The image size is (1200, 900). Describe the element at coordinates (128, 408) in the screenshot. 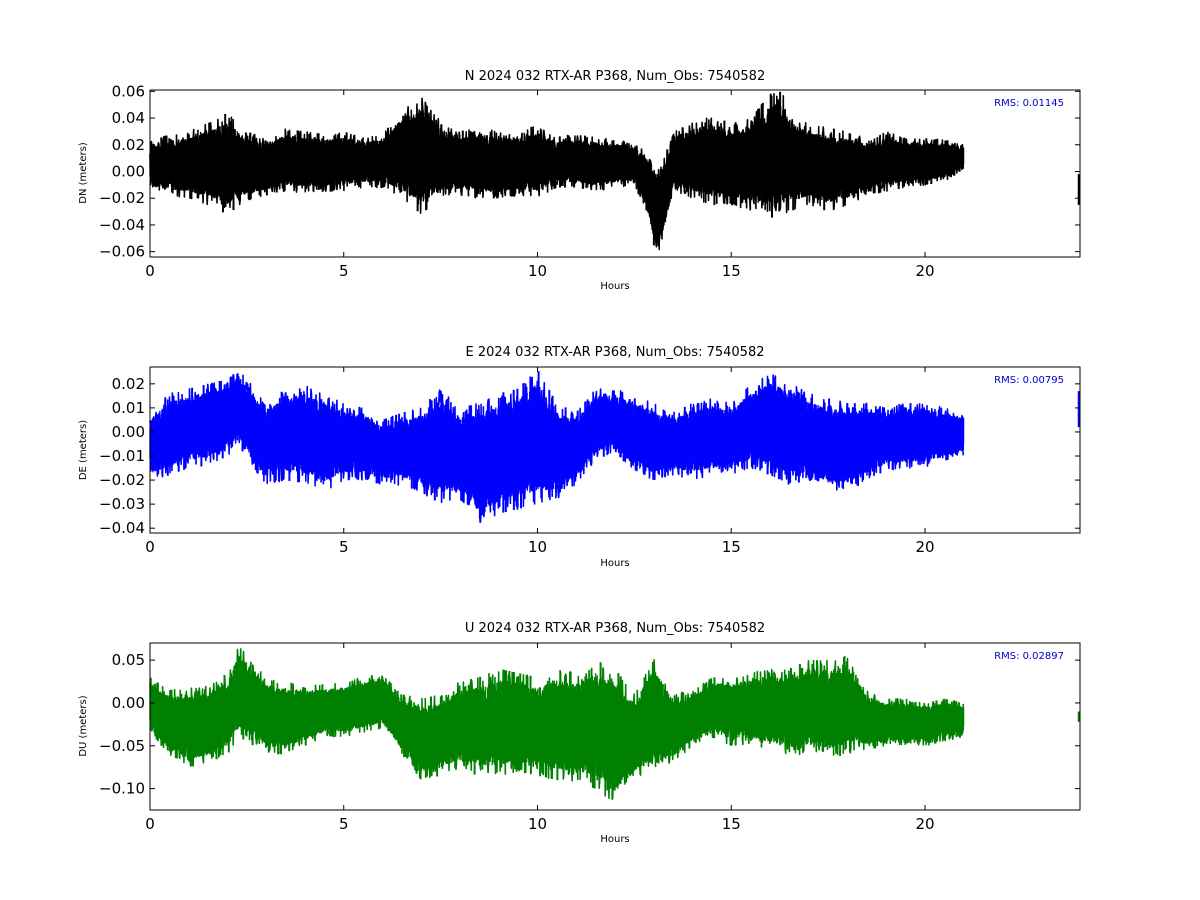

I see `y-tick-label-east: 0.01` at that location.